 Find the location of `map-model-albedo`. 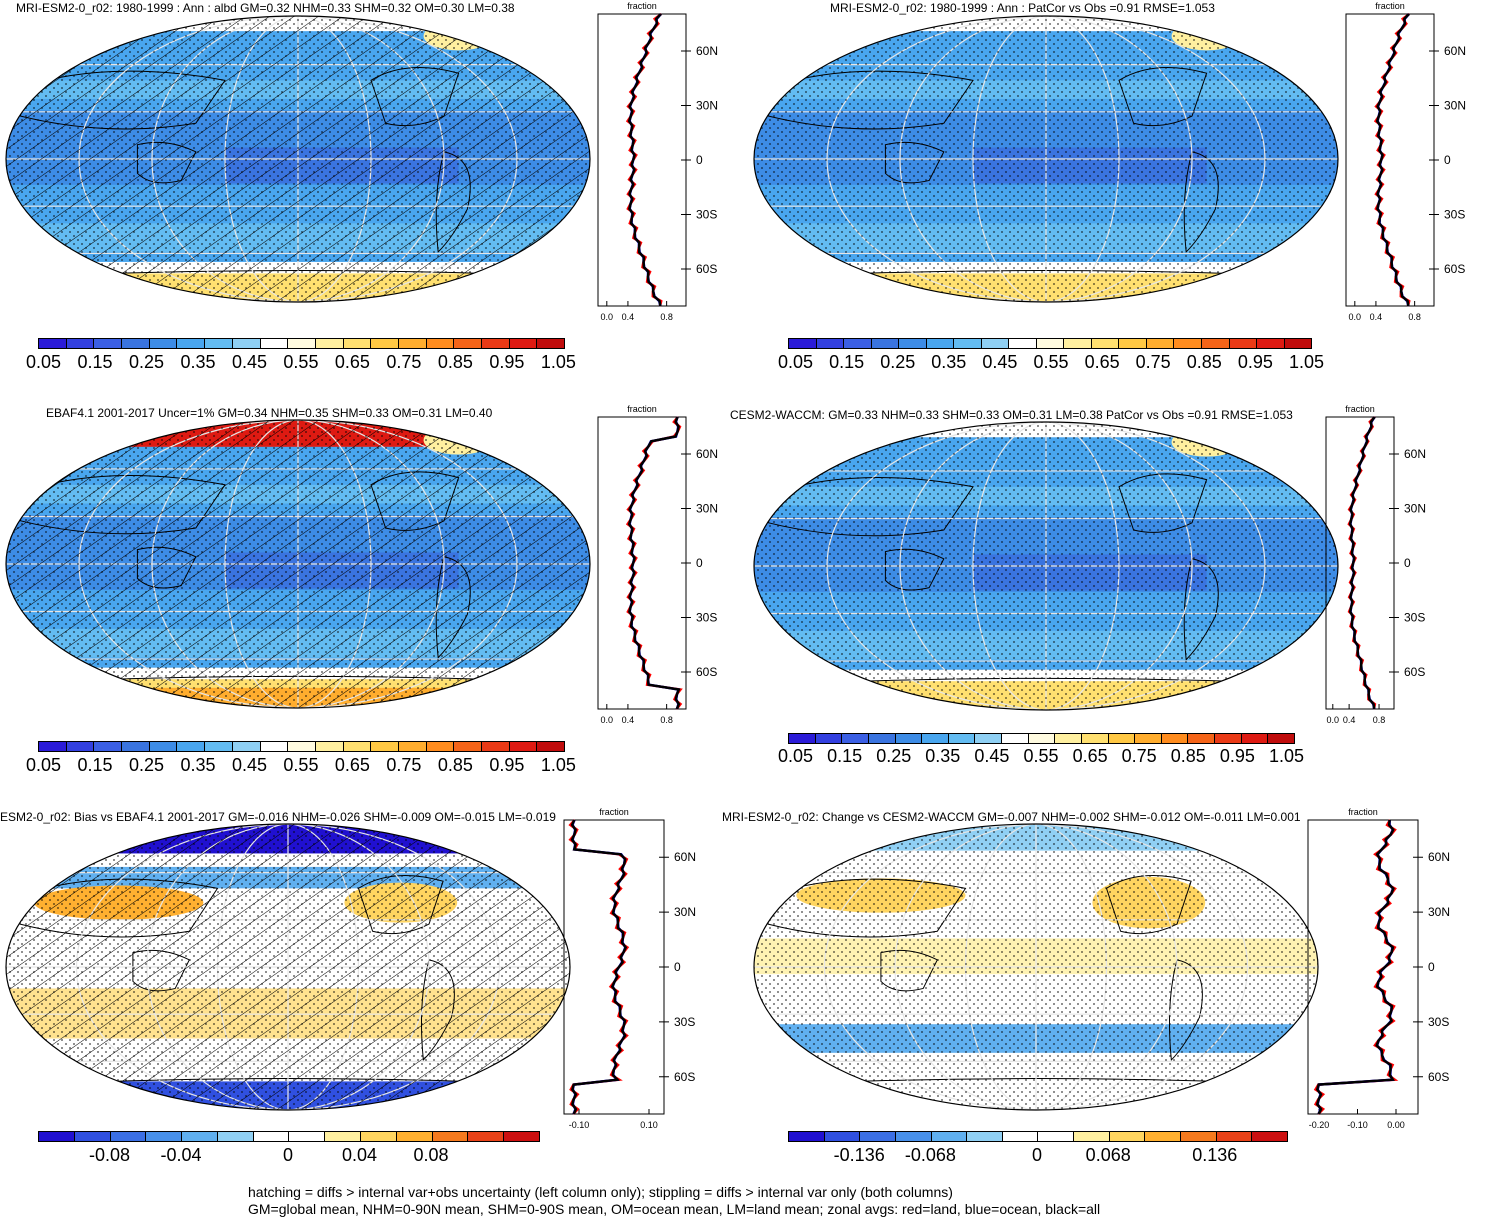

map-model-albedo is located at coordinates (298, 159).